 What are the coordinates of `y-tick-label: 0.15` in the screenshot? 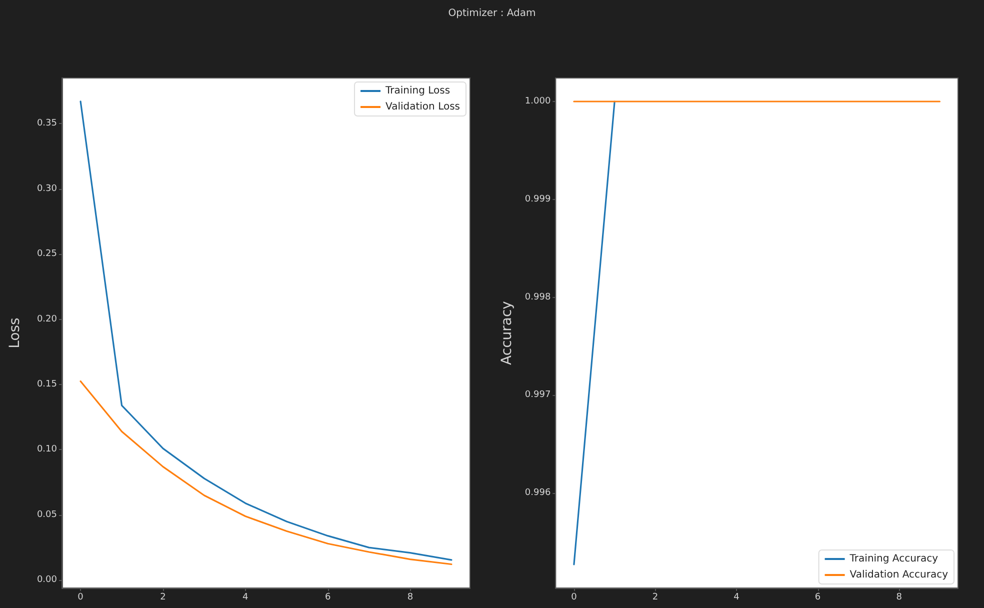 It's located at (46, 385).